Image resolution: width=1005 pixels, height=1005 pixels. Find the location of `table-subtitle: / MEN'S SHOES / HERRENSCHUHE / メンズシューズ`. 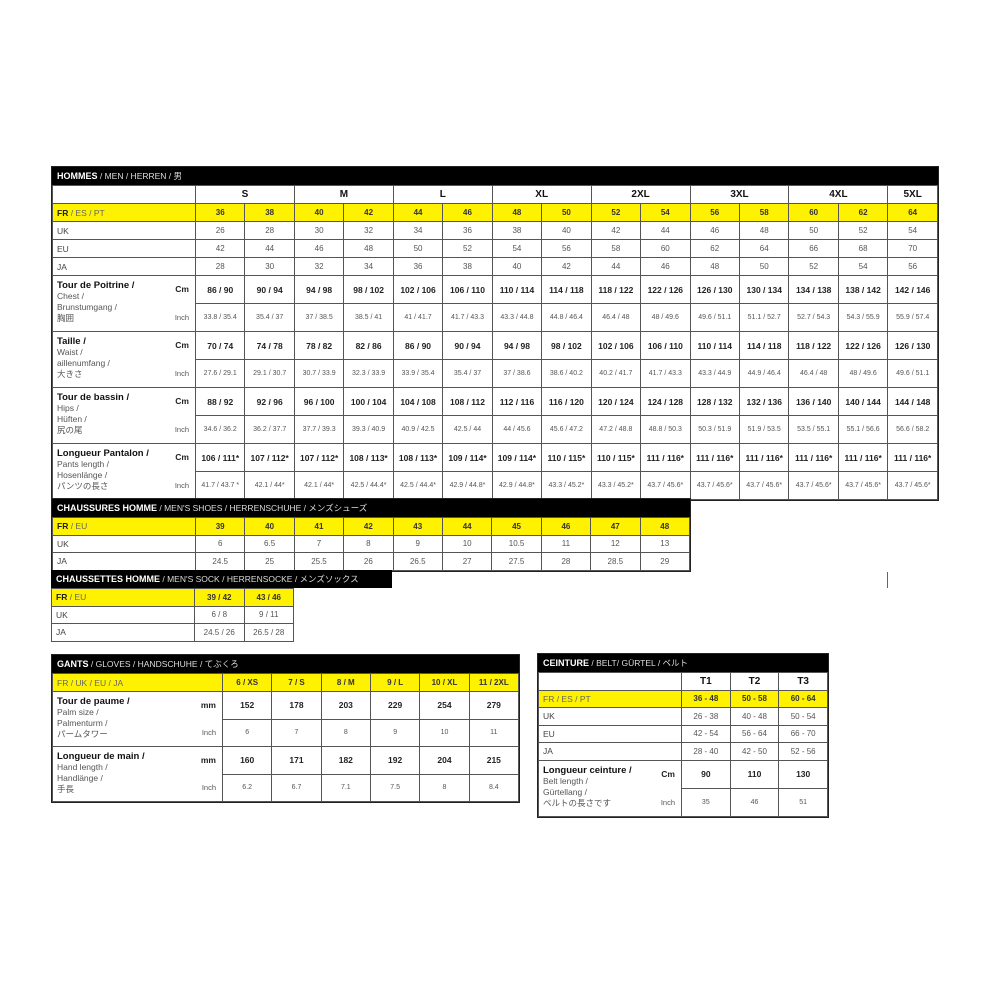

table-subtitle: / MEN'S SHOES / HERRENSCHUHE / メンズシューズ is located at coordinates (262, 508).